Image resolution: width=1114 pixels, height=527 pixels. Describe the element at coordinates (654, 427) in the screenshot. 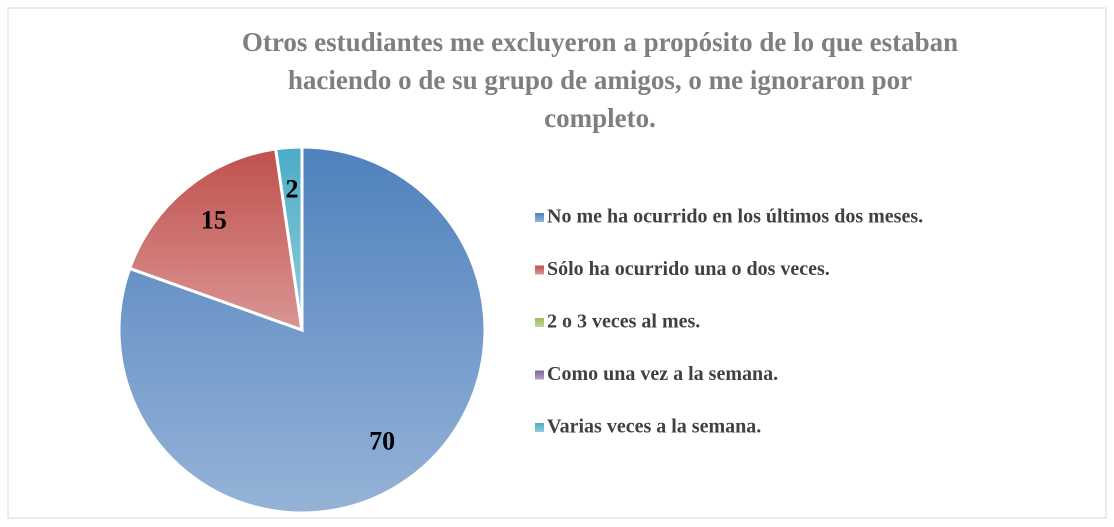

I see `legend-label: Varias veces a la semana.` at that location.